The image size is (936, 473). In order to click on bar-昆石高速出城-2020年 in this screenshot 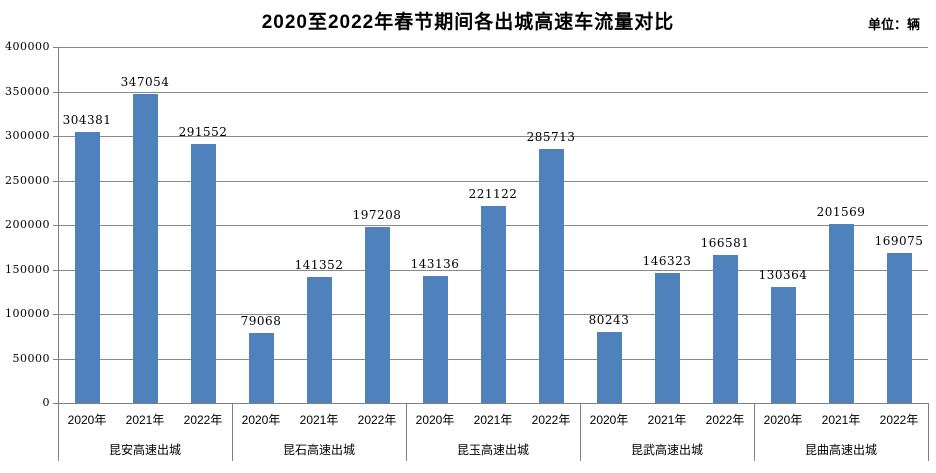, I will do `click(261, 368)`.